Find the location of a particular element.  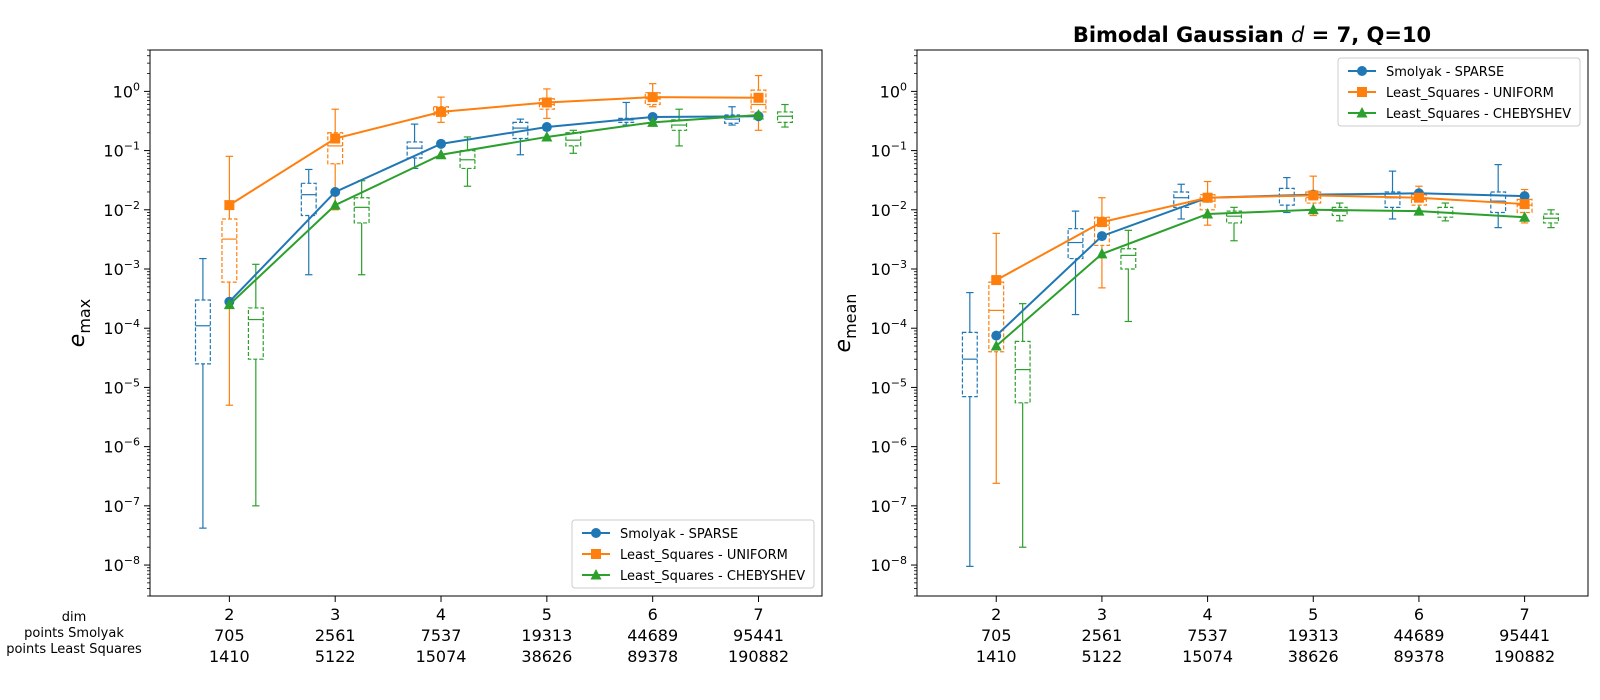

x-tick-label-dim: 2 is located at coordinates (996, 614).